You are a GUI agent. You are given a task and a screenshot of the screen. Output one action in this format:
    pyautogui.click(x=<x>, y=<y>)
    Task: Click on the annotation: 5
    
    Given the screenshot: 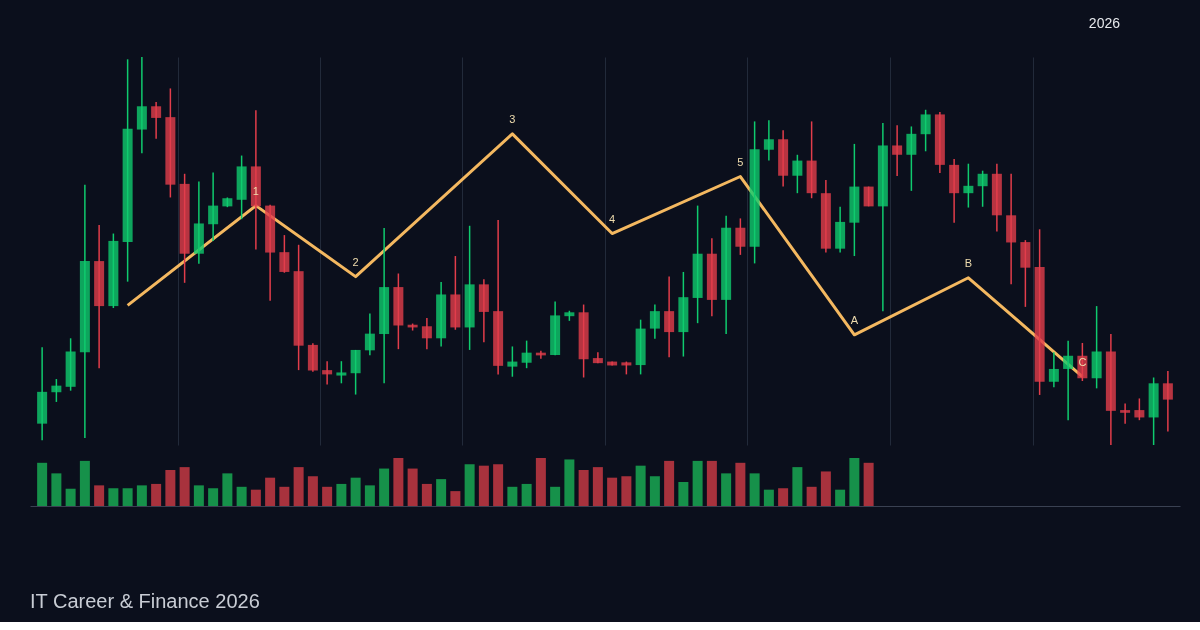 What is the action you would take?
    pyautogui.click(x=740, y=161)
    